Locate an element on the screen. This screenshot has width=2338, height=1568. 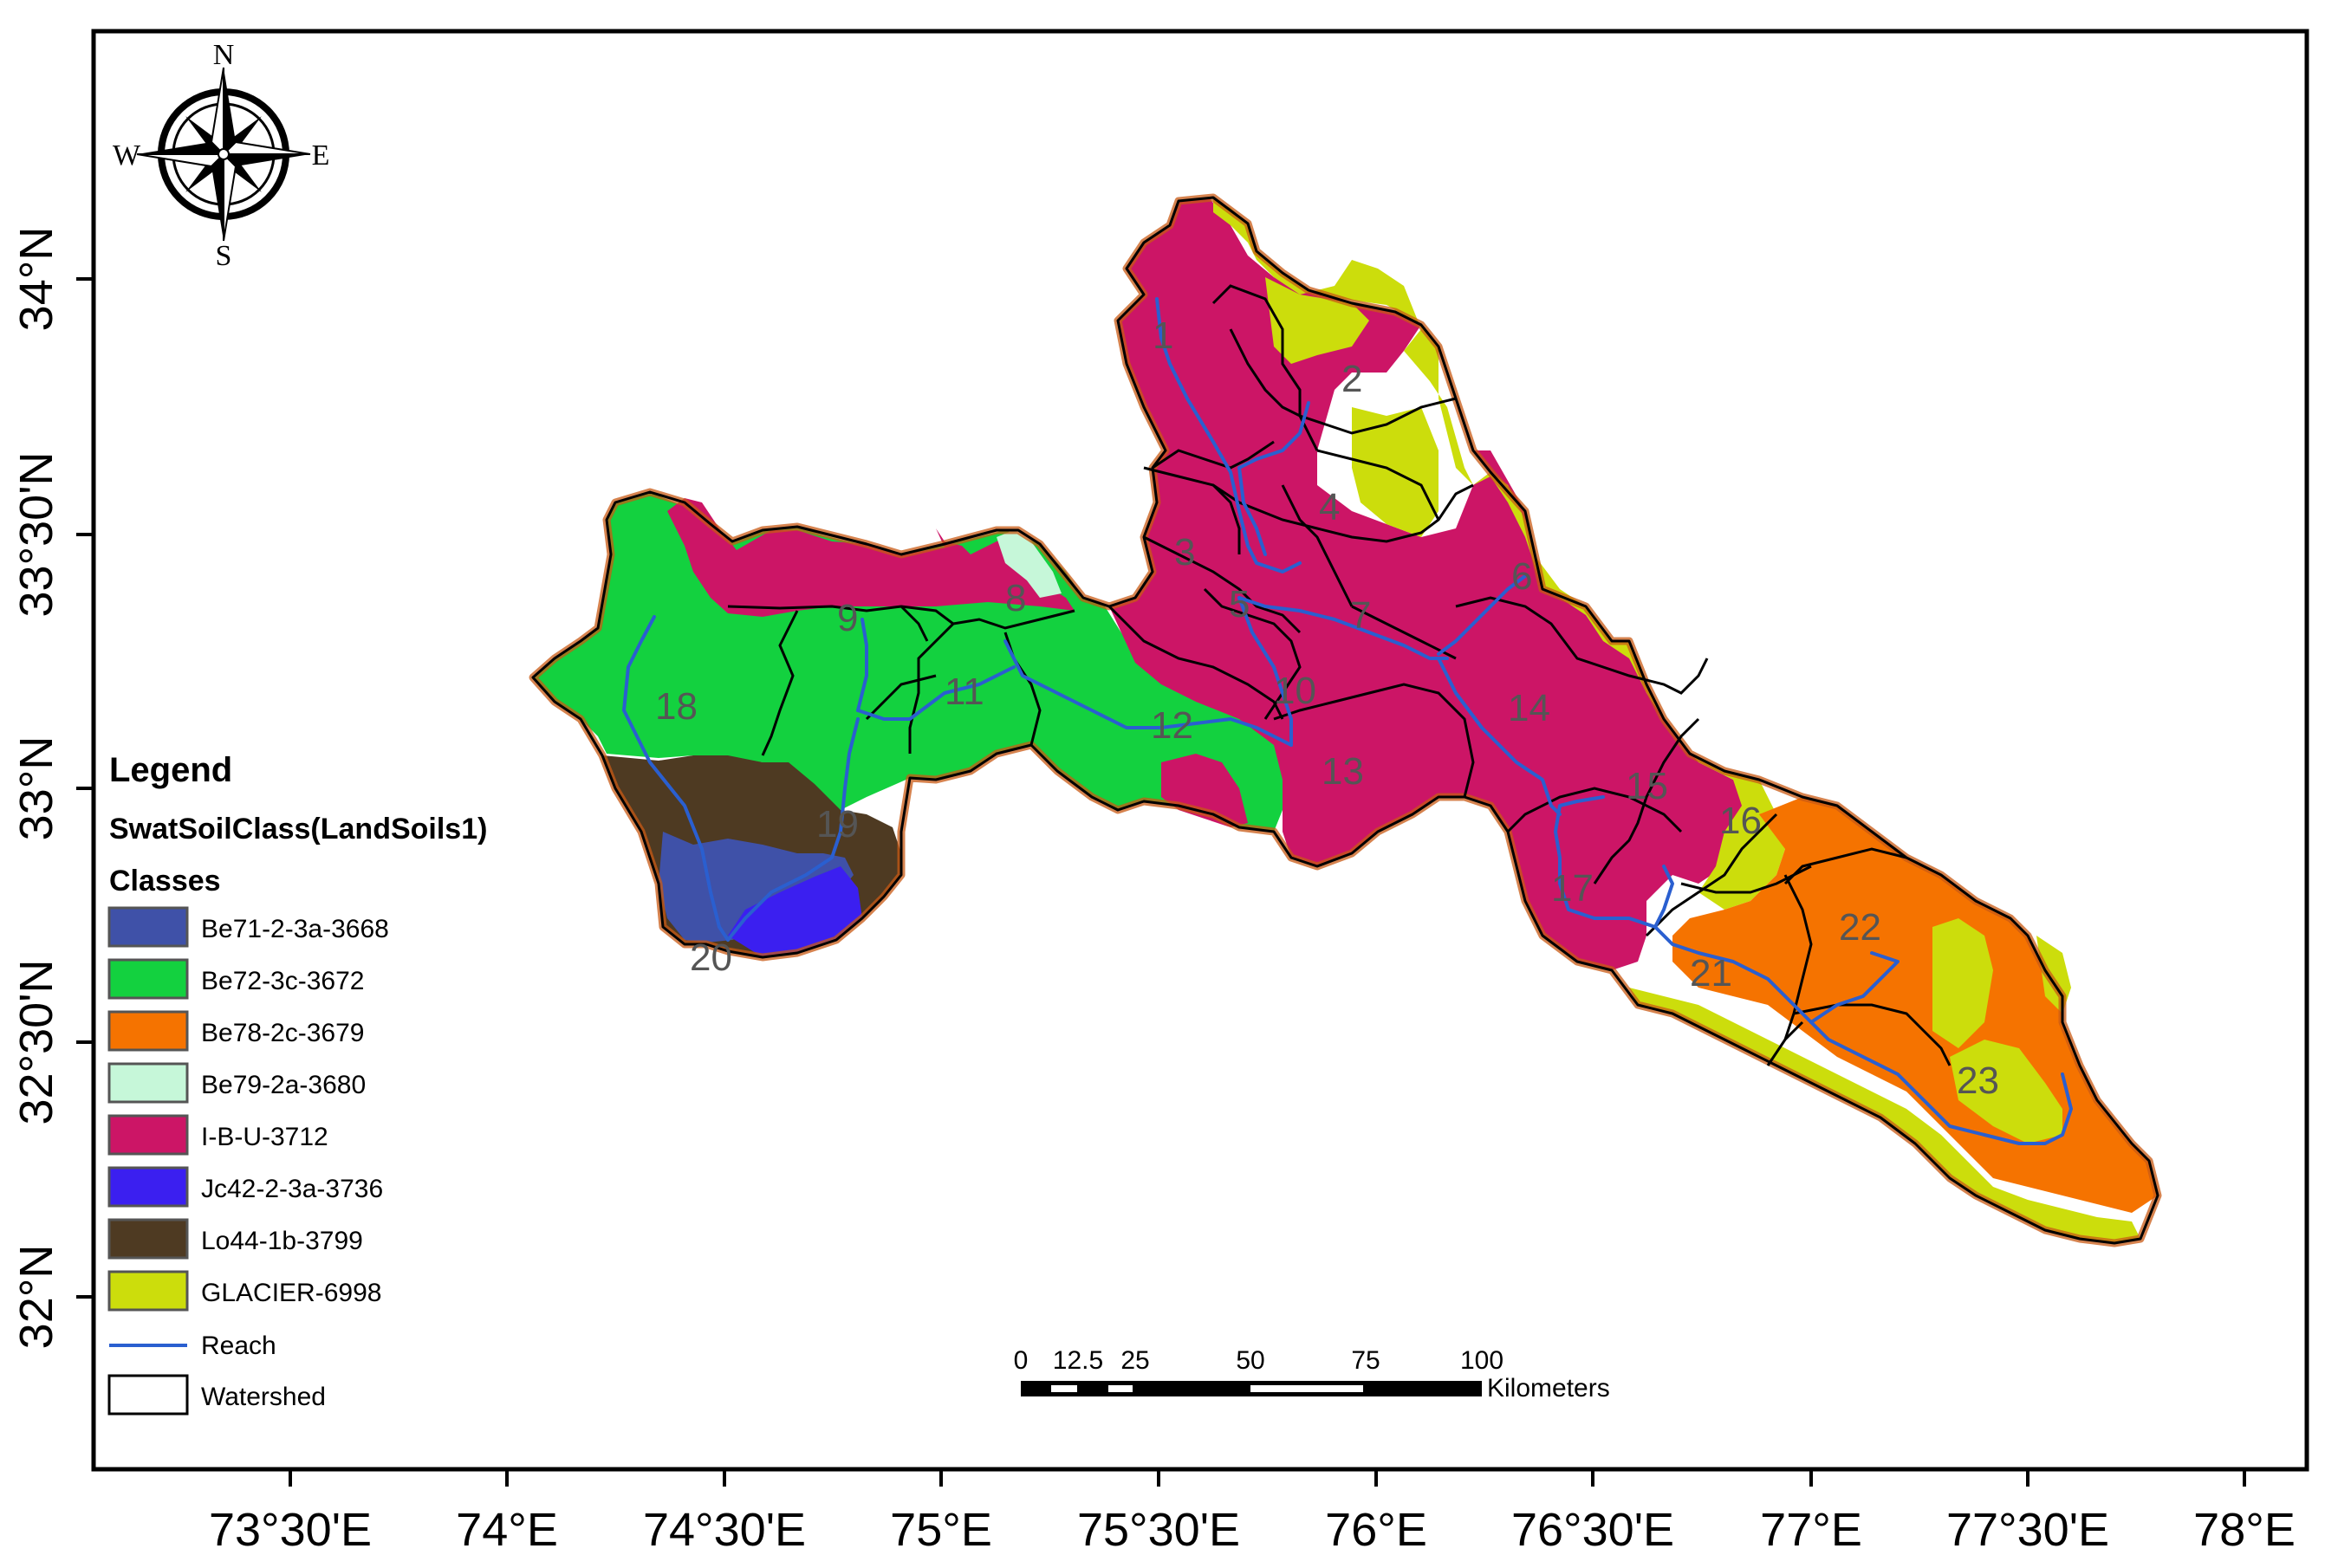
legend-swatch-jc42 is located at coordinates (148, 1187).